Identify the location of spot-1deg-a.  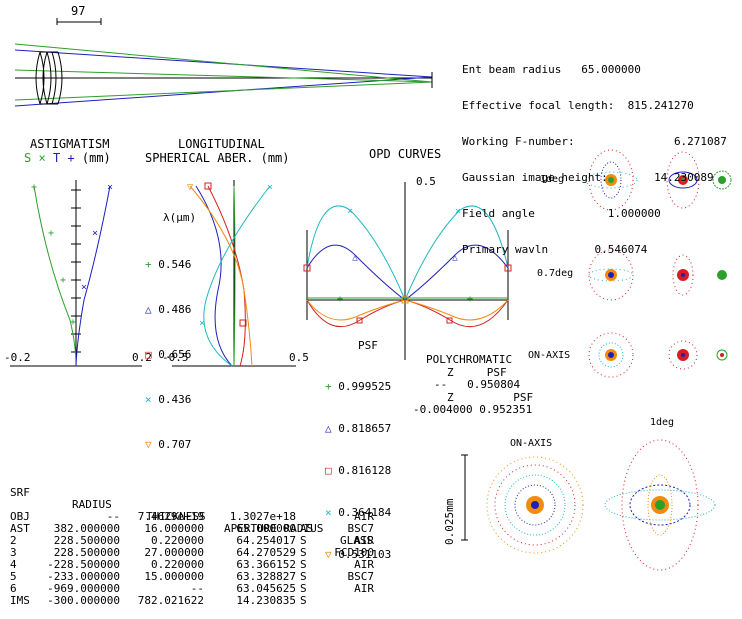
(611, 180).